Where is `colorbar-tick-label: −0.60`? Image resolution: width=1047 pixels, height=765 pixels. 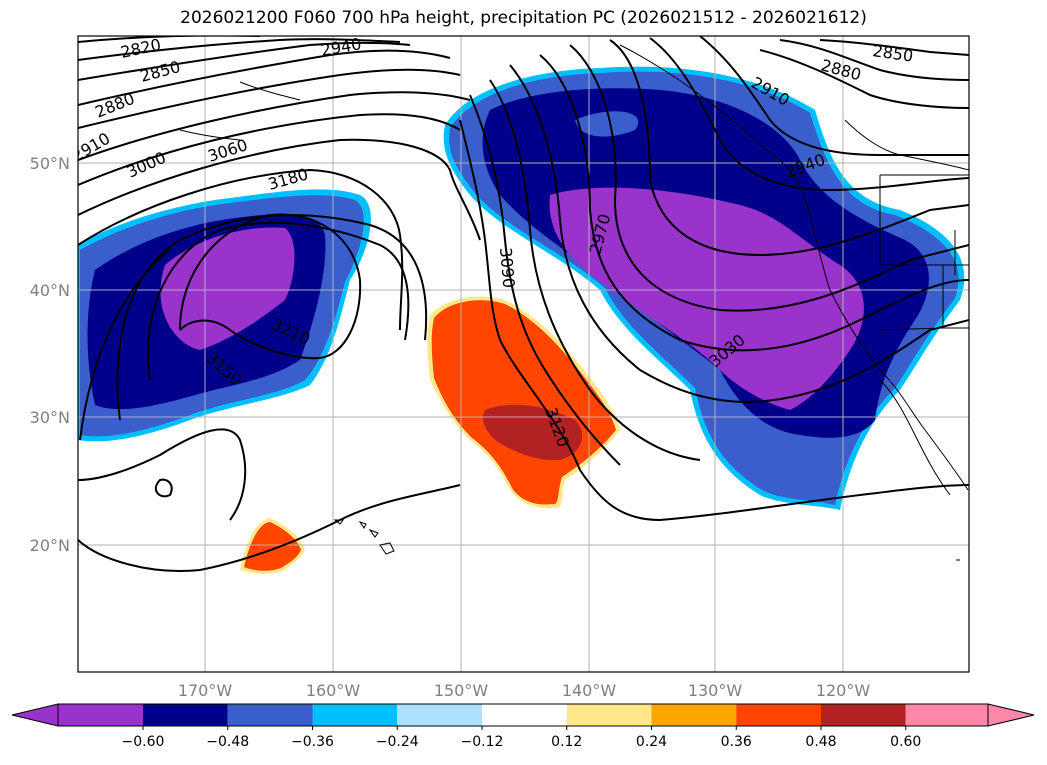
colorbar-tick-label: −0.60 is located at coordinates (143, 742).